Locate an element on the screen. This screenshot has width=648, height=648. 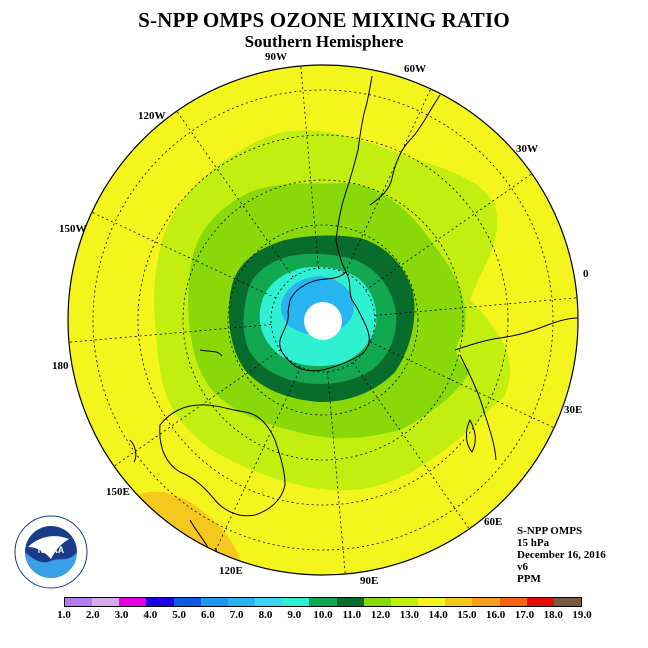
colorbar-tick-label: 11.0 is located at coordinates (352, 615).